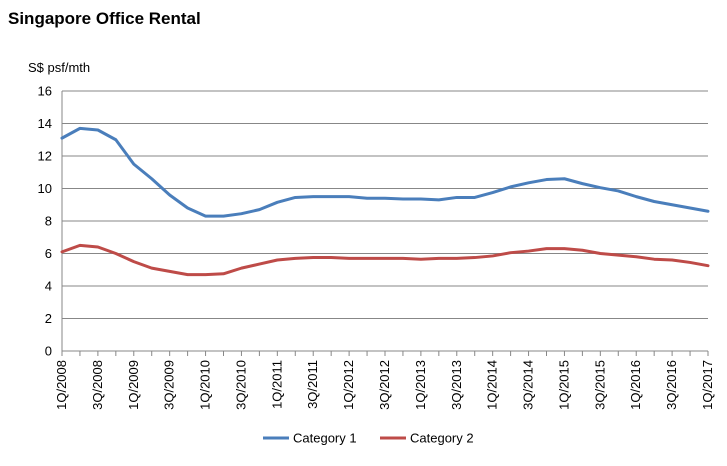  Describe the element at coordinates (48, 253) in the screenshot. I see `y-tick-label: 6` at that location.